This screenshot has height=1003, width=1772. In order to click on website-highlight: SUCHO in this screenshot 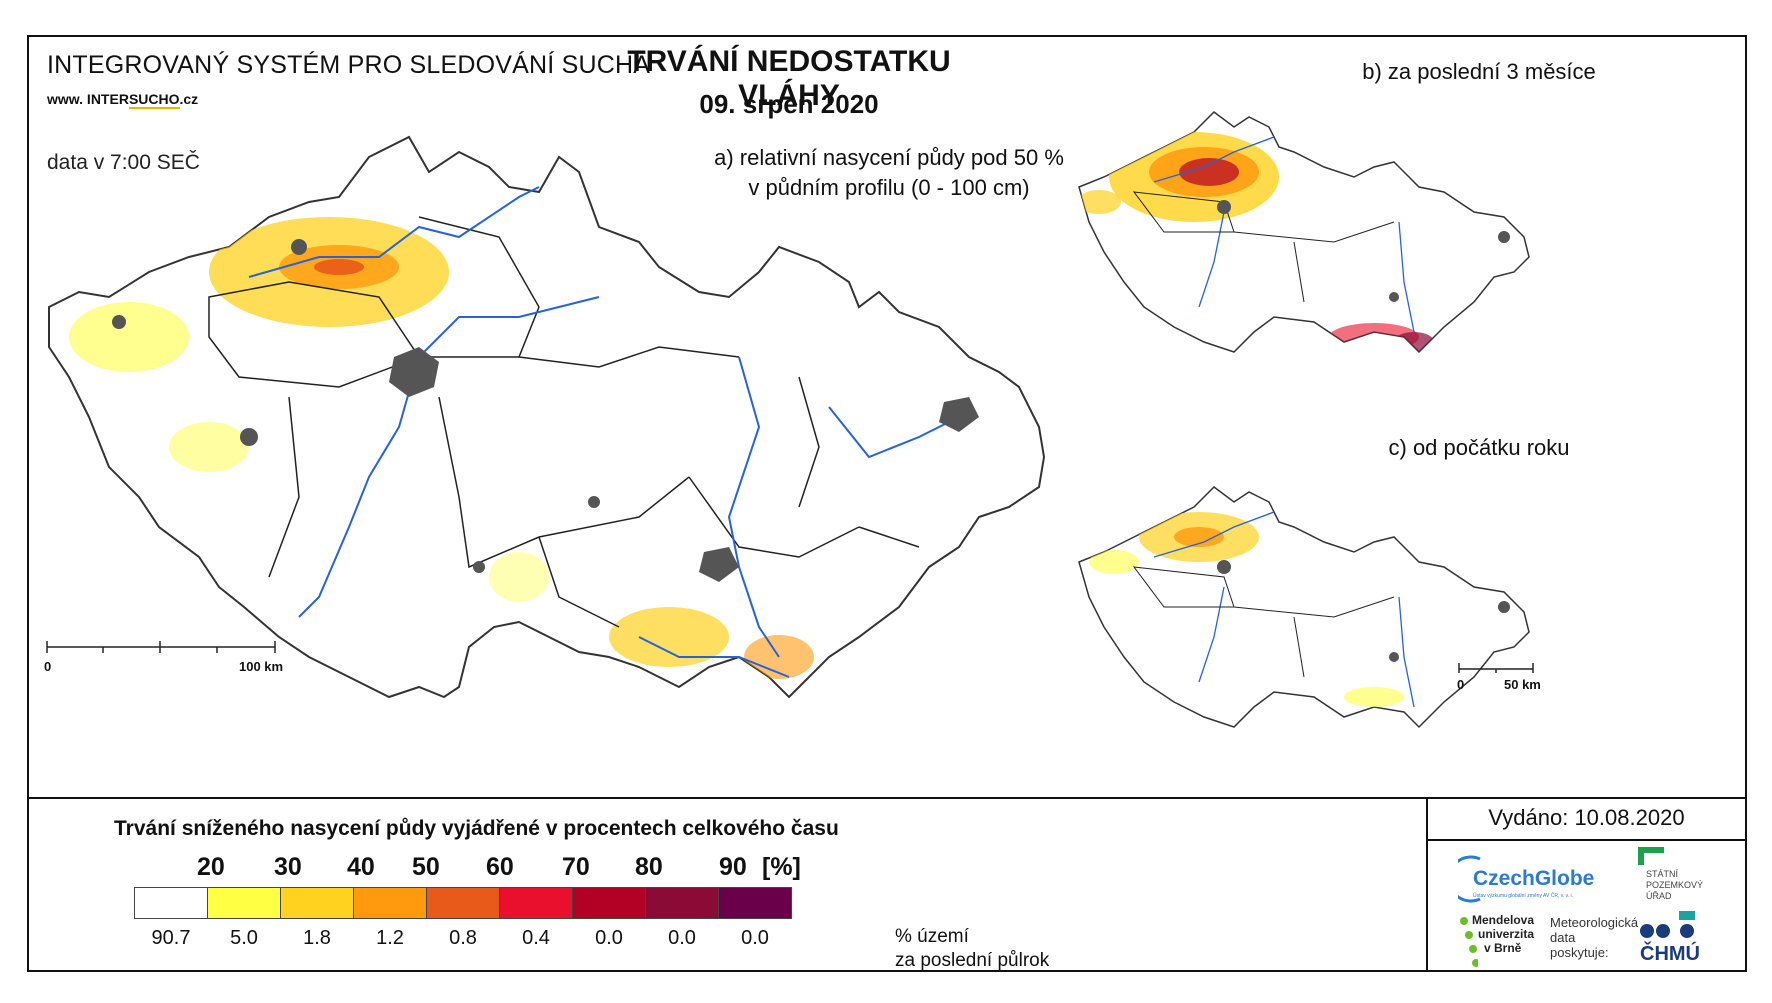, I will do `click(154, 100)`.